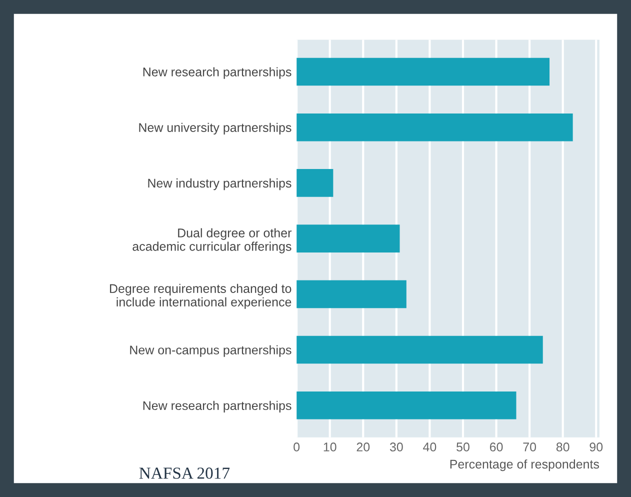 This screenshot has width=631, height=497. Describe the element at coordinates (396, 447) in the screenshot. I see `x-tick-label: 30` at that location.